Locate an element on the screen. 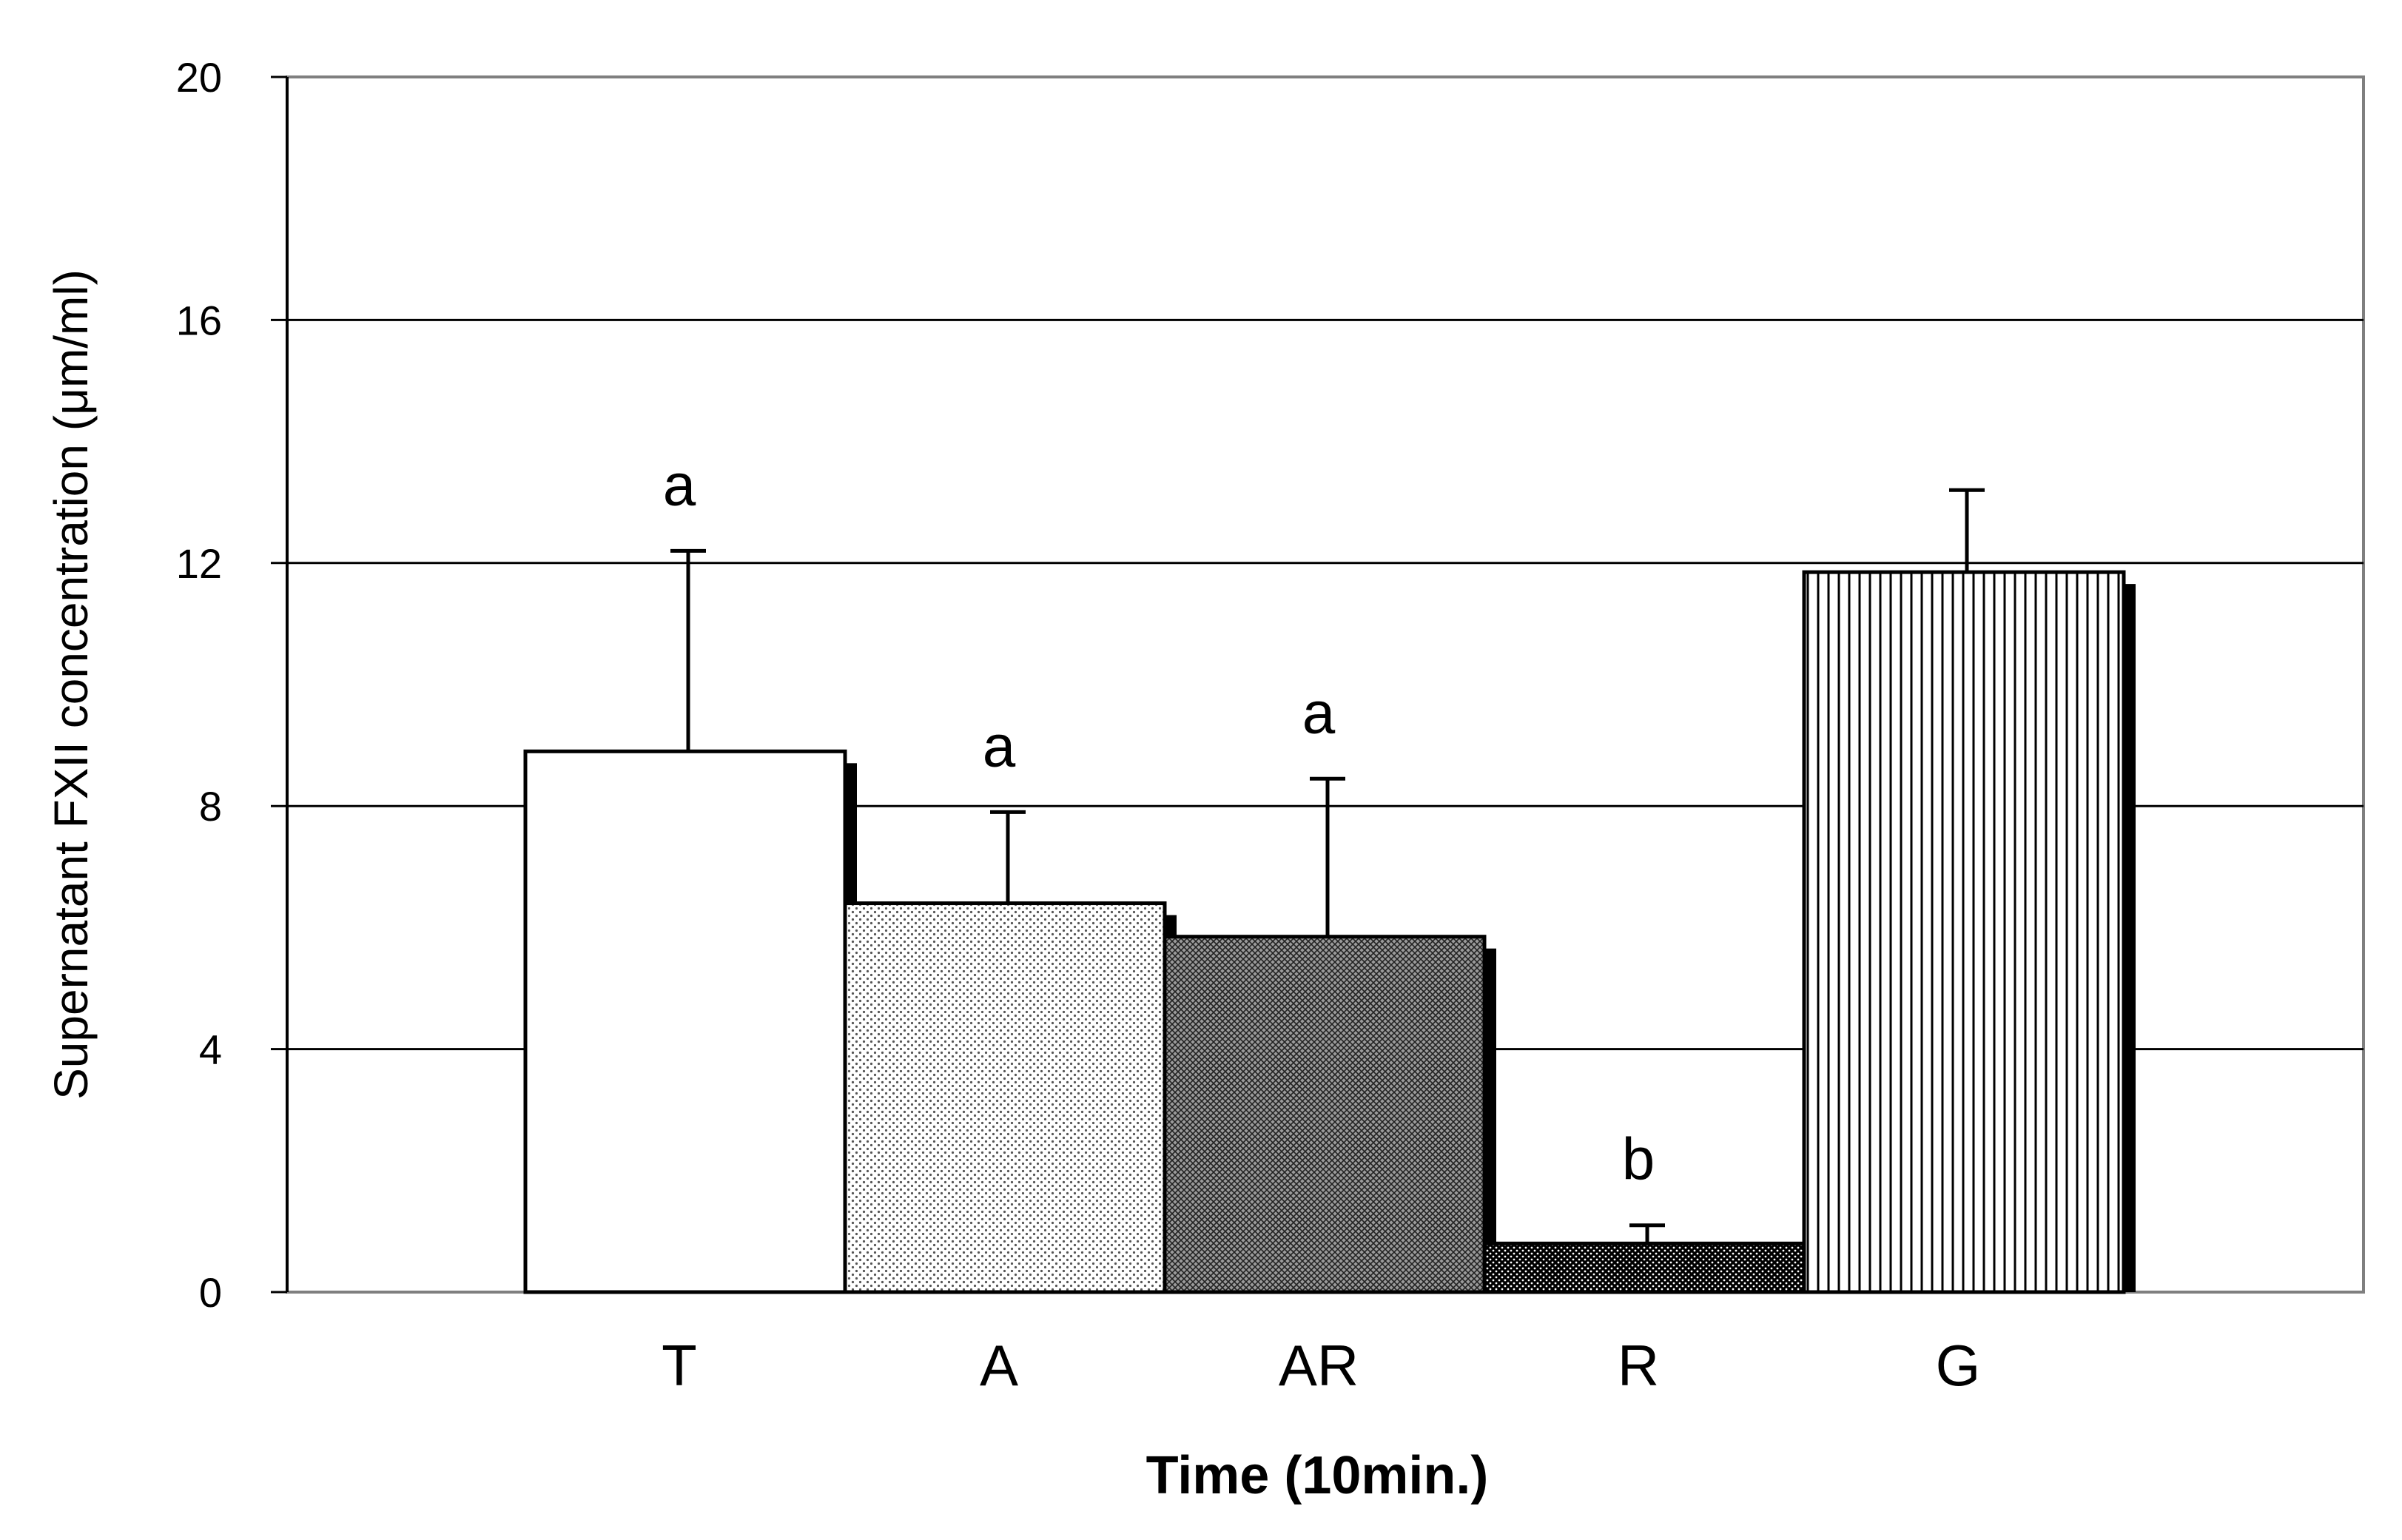 This screenshot has width=2402, height=1540. y-tick-label: 8 is located at coordinates (210, 806).